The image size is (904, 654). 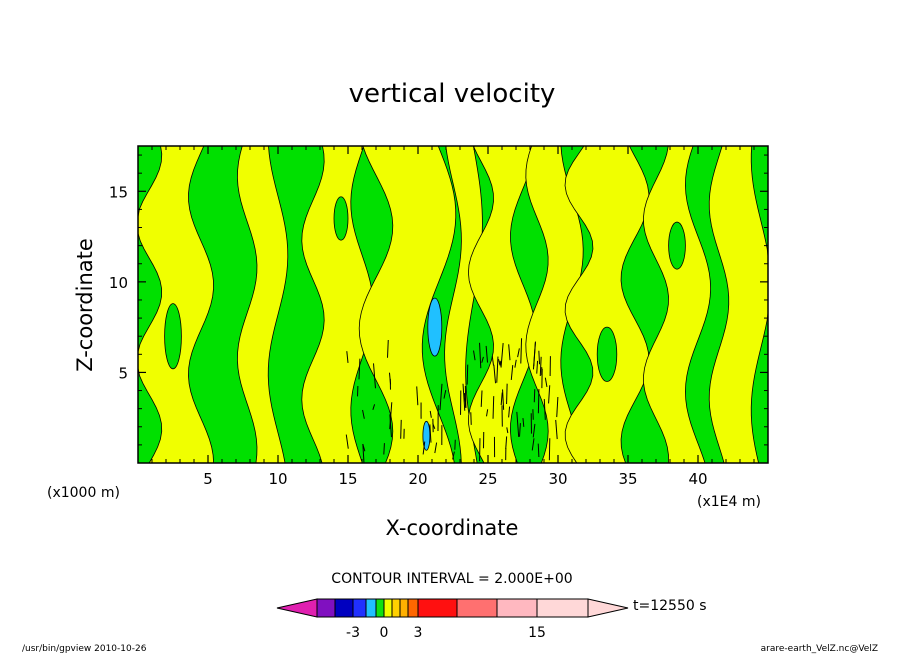 What do you see at coordinates (435, 327) in the screenshot?
I see `strong-downdraft` at bounding box center [435, 327].